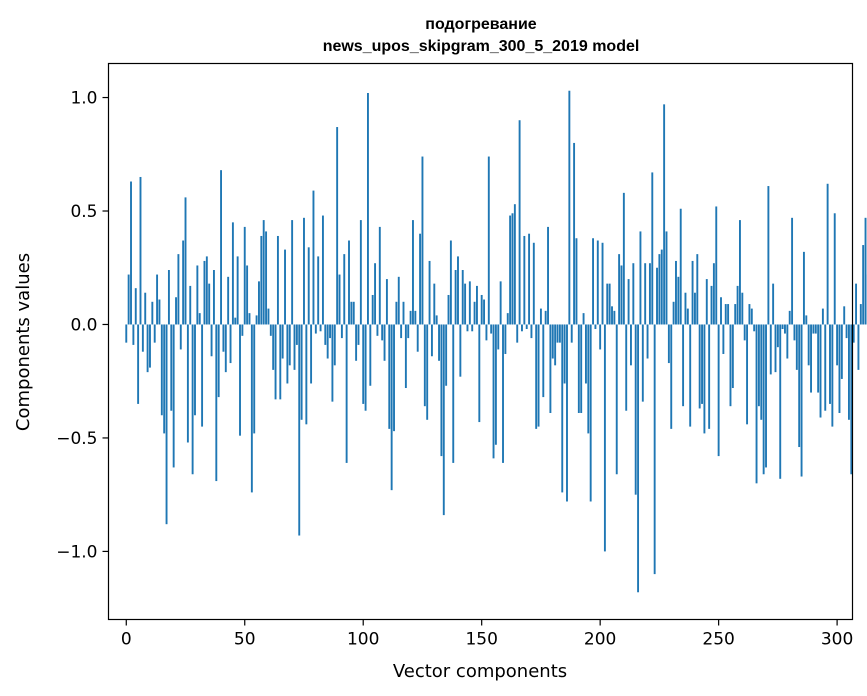 The height and width of the screenshot is (696, 867). What do you see at coordinates (83, 99) in the screenshot?
I see `y-tick-label: 1.0` at bounding box center [83, 99].